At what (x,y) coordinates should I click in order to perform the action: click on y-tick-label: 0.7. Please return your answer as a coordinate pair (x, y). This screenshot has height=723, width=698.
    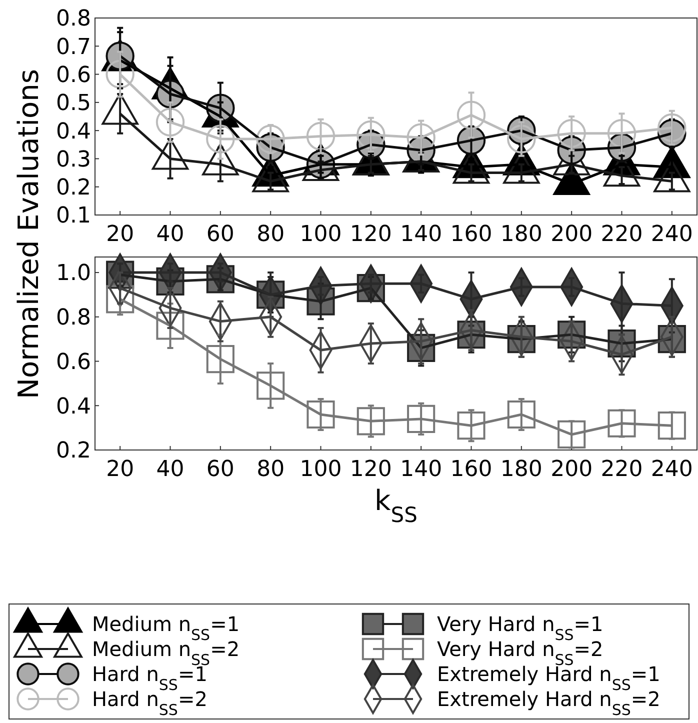
    Looking at the image, I should click on (73, 47).